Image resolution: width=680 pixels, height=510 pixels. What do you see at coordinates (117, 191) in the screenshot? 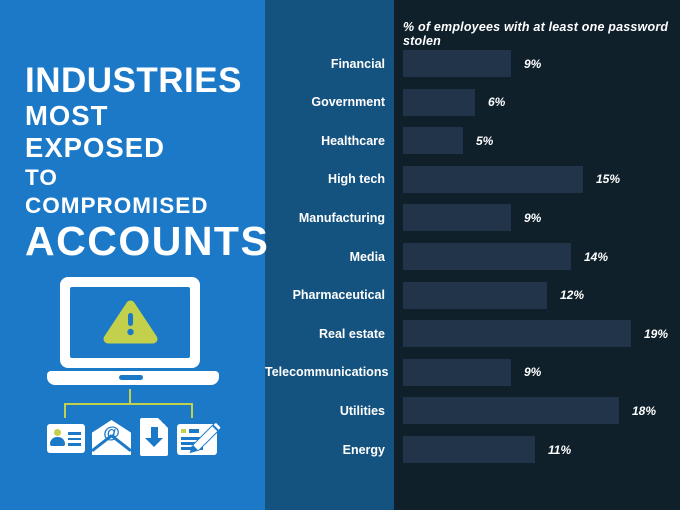
I see `title-line-3: TO COMPROMISED` at bounding box center [117, 191].